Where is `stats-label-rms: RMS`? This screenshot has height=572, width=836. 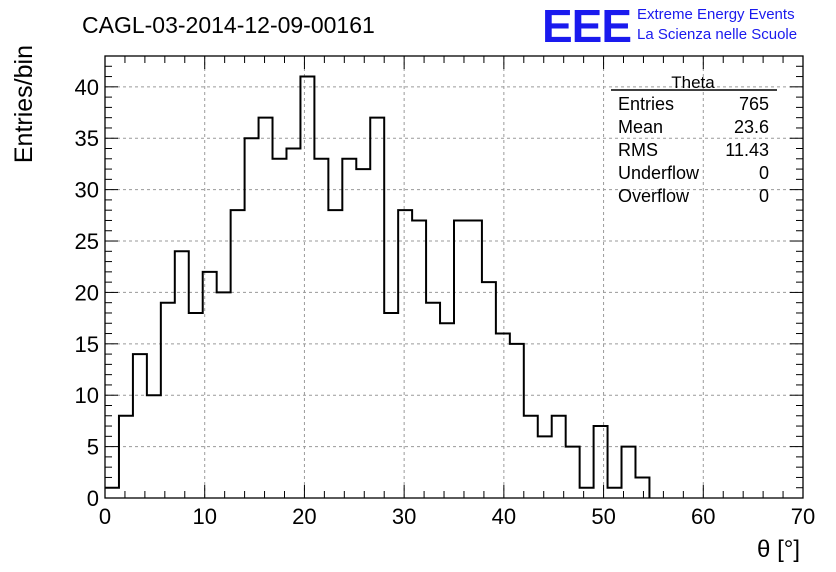
stats-label-rms: RMS is located at coordinates (638, 150).